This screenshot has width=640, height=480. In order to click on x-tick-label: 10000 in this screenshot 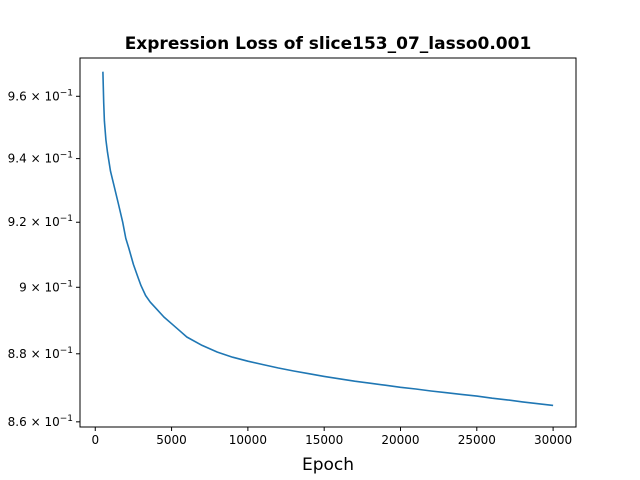, I will do `click(248, 440)`.